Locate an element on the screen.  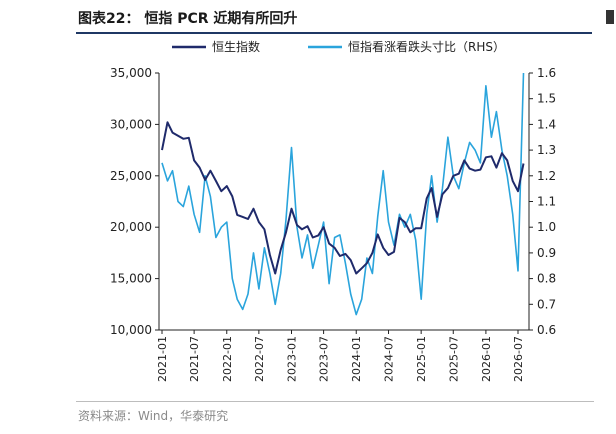
x-tick-label: 2021-01 is located at coordinates (162, 359).